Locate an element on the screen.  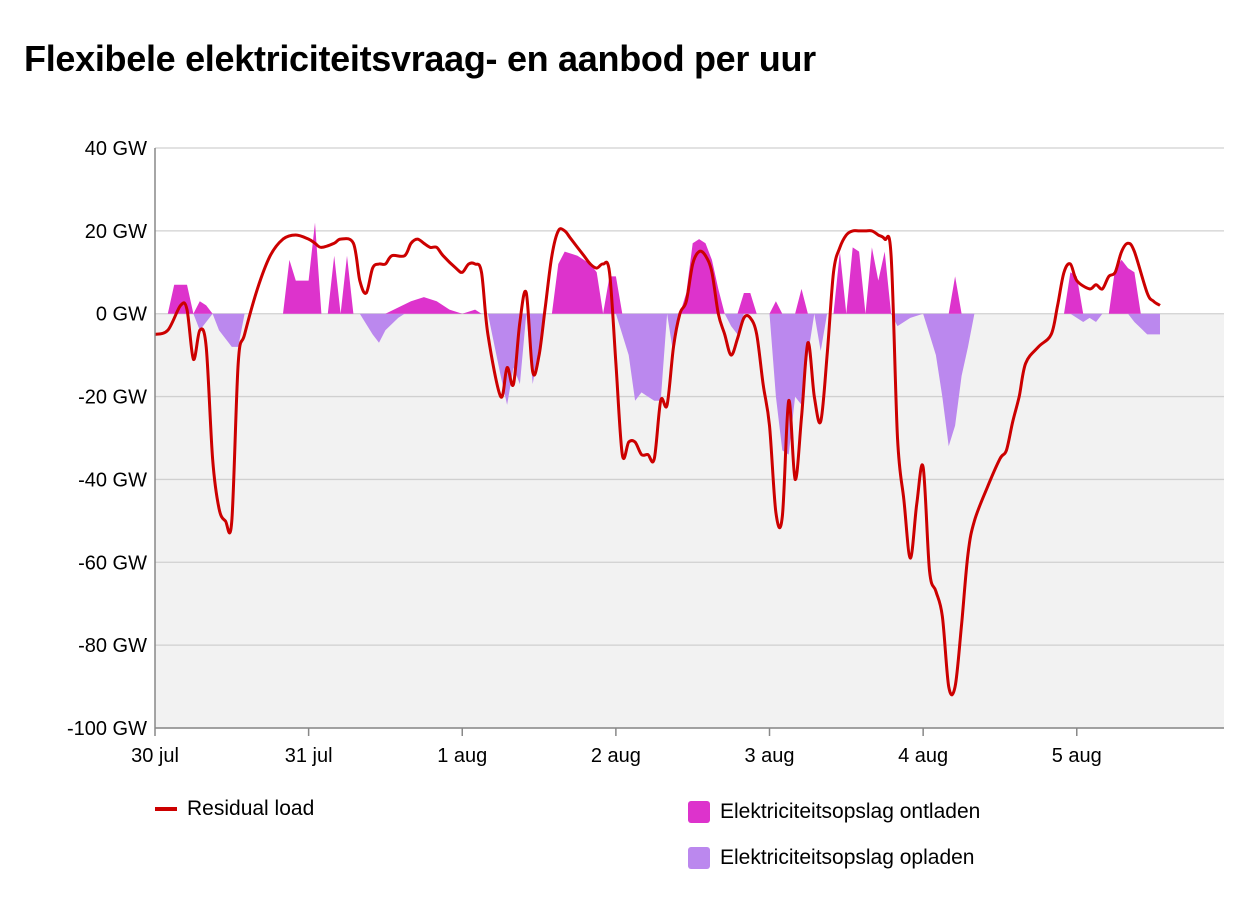
x-tick-label: 30 jul is located at coordinates (155, 756).